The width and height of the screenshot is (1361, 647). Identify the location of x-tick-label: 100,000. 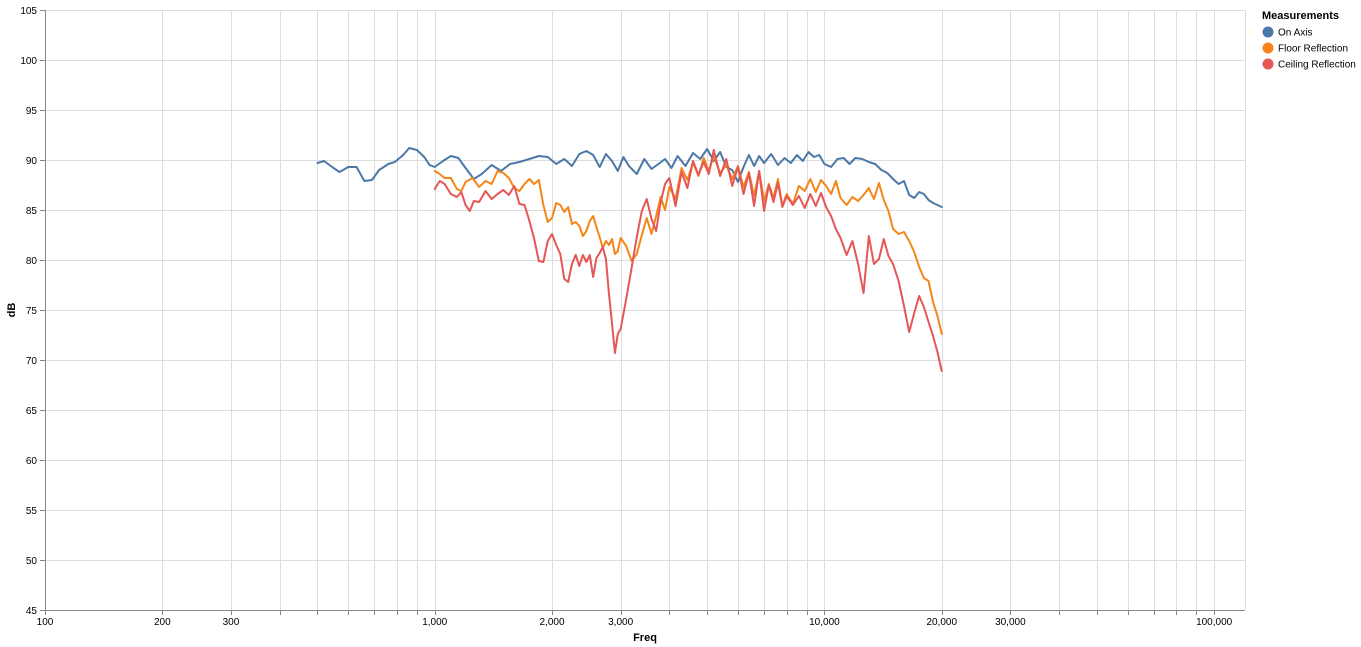
(1214, 622).